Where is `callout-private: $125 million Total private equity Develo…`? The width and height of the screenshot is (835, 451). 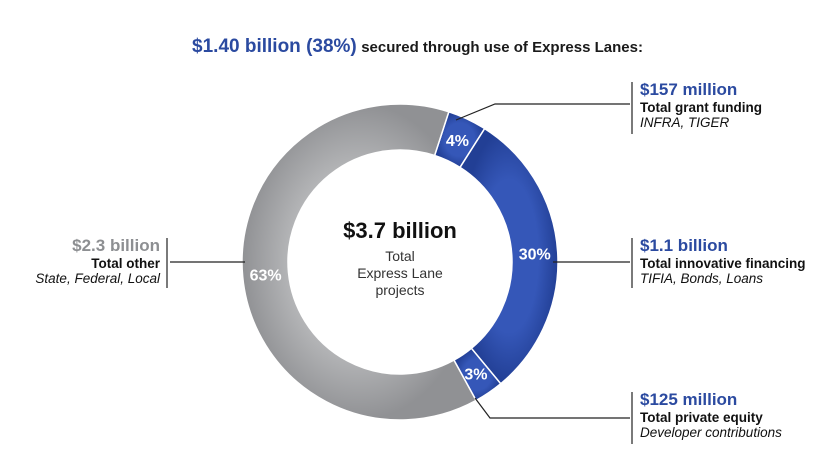 callout-private: $125 million Total private equity Develo… is located at coordinates (711, 415).